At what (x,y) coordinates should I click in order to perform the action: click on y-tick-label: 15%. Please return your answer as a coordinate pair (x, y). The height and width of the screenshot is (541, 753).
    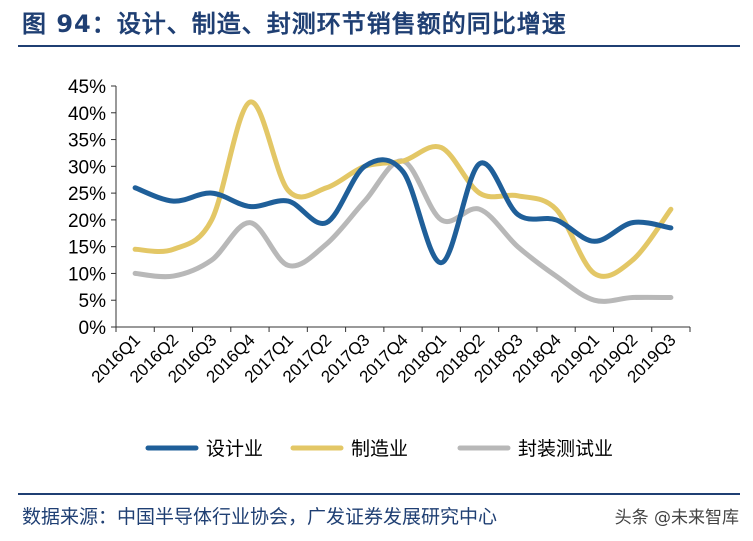
    Looking at the image, I should click on (87, 248).